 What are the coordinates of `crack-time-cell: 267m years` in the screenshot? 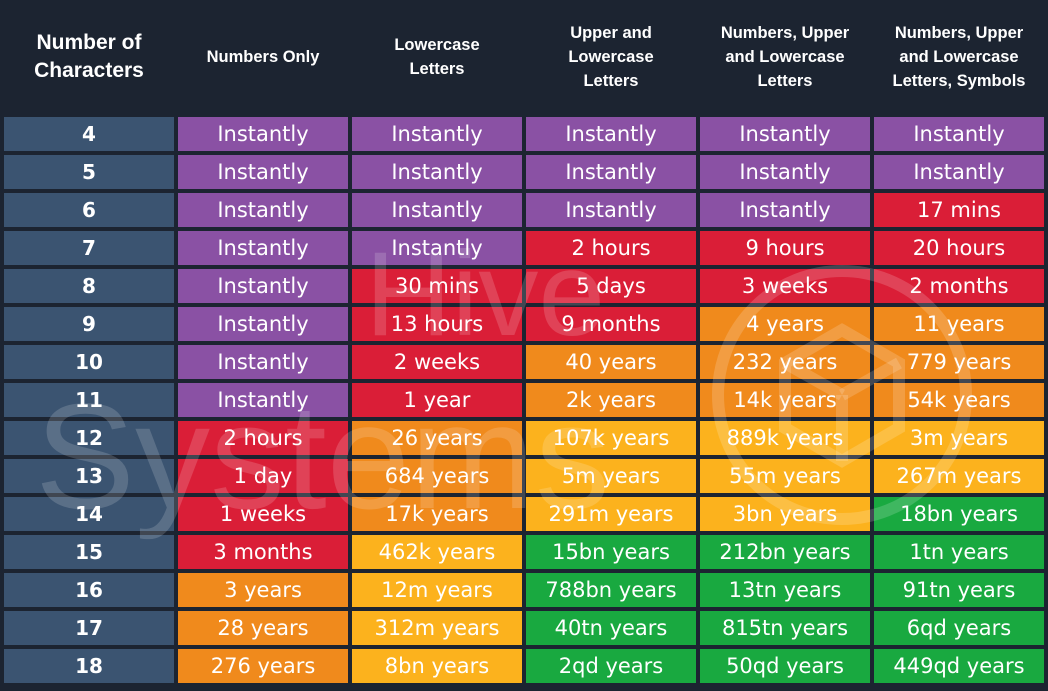 It's located at (959, 476).